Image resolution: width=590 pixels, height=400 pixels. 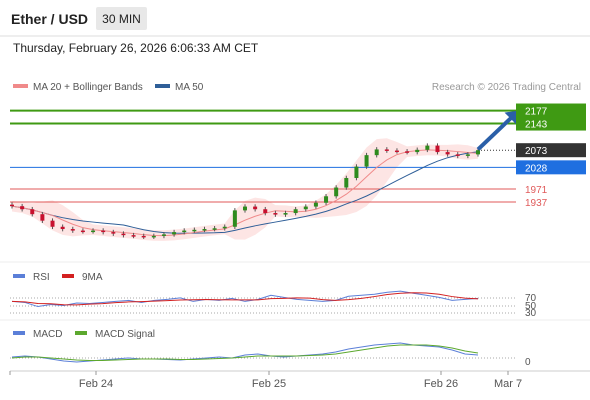 What do you see at coordinates (441, 384) in the screenshot?
I see `x-tick-label: Feb 26` at bounding box center [441, 384].